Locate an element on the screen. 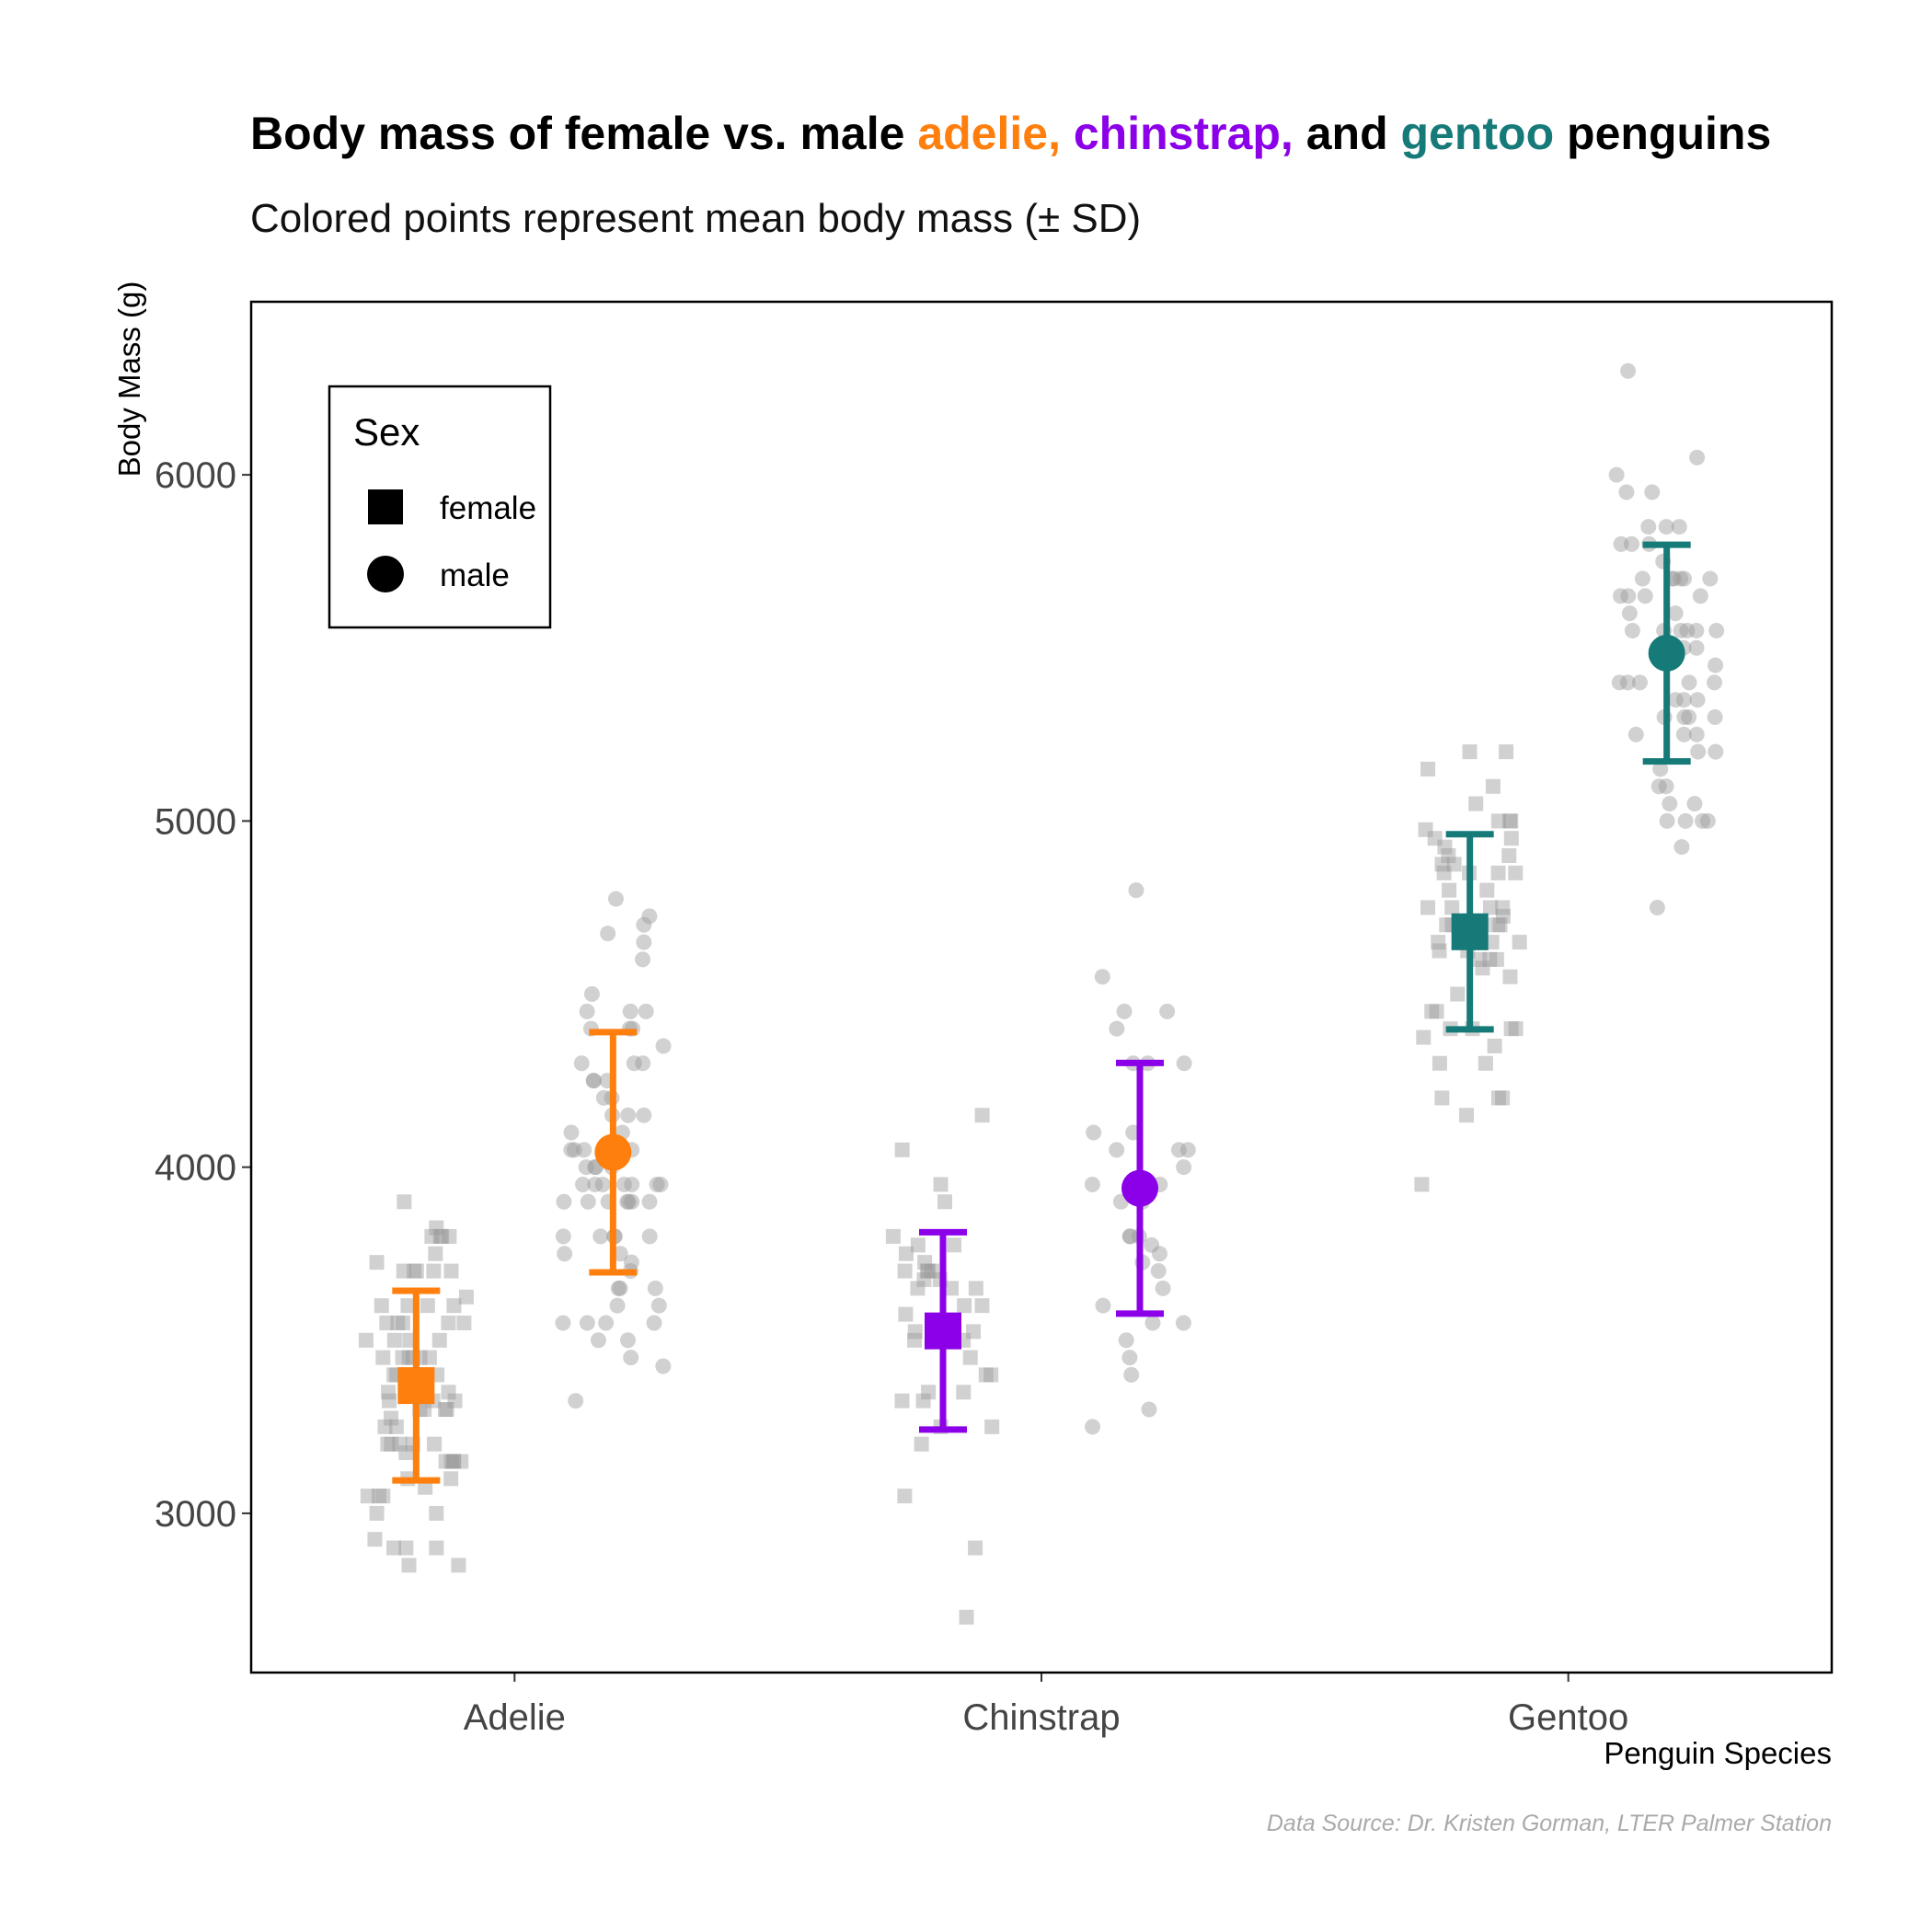  x-tick-label: Gentoo is located at coordinates (1568, 1717).